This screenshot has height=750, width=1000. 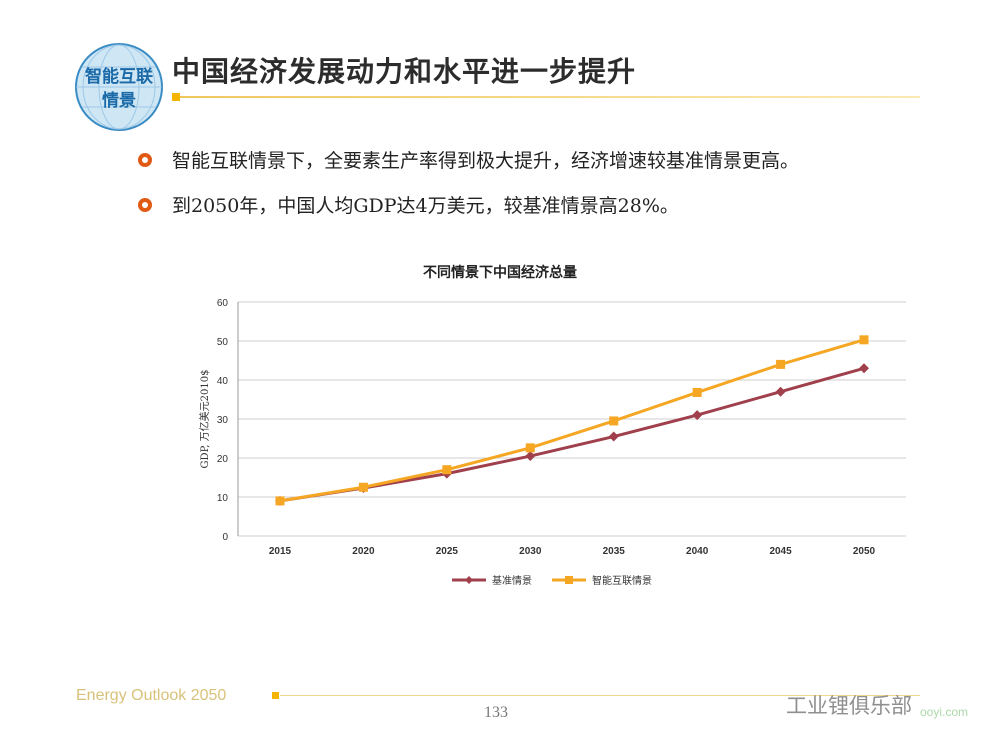 What do you see at coordinates (404, 71) in the screenshot?
I see `page-title: 中国经济发展动力和水平进一步提升` at bounding box center [404, 71].